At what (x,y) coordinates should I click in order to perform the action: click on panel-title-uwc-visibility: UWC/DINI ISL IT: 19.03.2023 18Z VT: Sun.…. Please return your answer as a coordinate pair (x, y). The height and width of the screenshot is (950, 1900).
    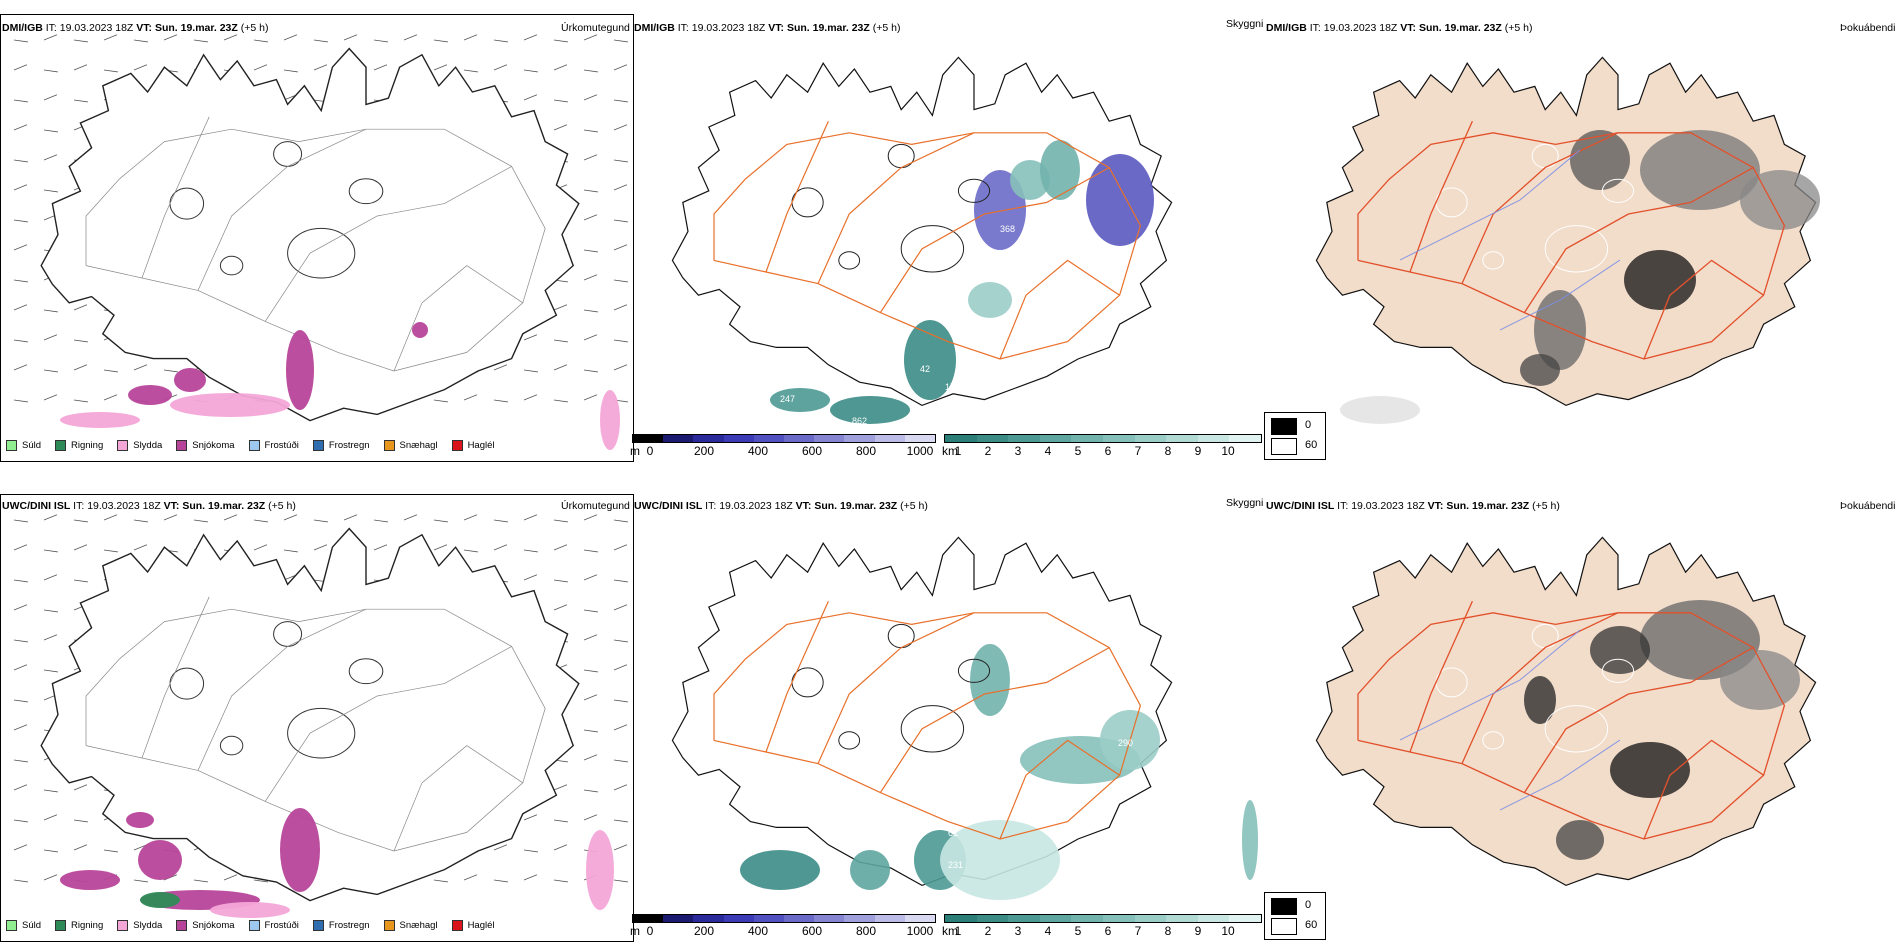
    Looking at the image, I should click on (781, 506).